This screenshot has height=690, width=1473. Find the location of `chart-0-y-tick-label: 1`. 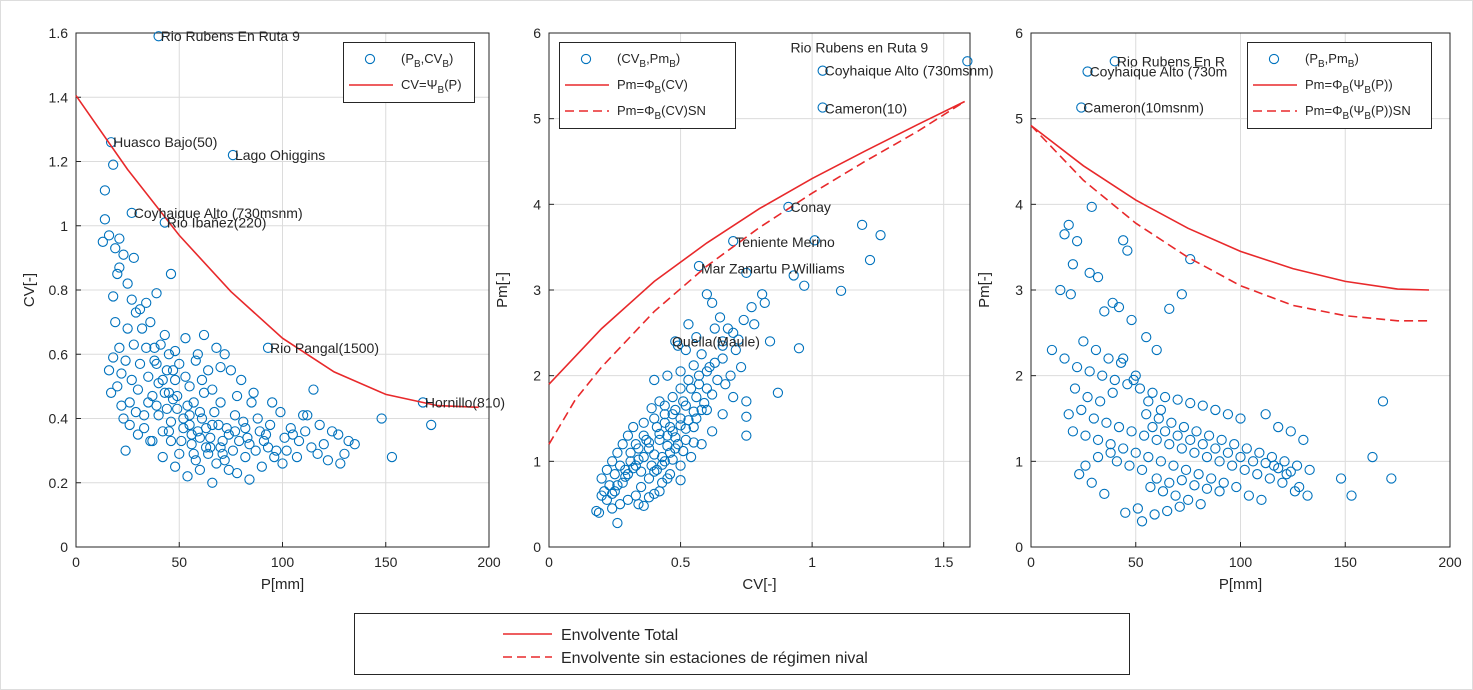

chart-0-y-tick-label: 1 is located at coordinates (64, 226).